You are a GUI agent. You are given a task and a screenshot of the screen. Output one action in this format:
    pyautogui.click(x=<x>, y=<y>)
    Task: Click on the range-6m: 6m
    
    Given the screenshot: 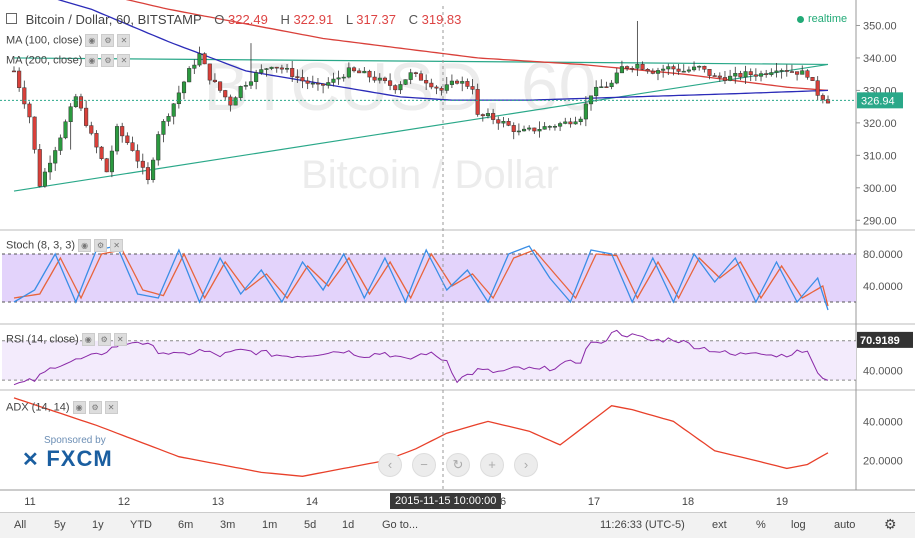 What is the action you would take?
    pyautogui.click(x=186, y=525)
    